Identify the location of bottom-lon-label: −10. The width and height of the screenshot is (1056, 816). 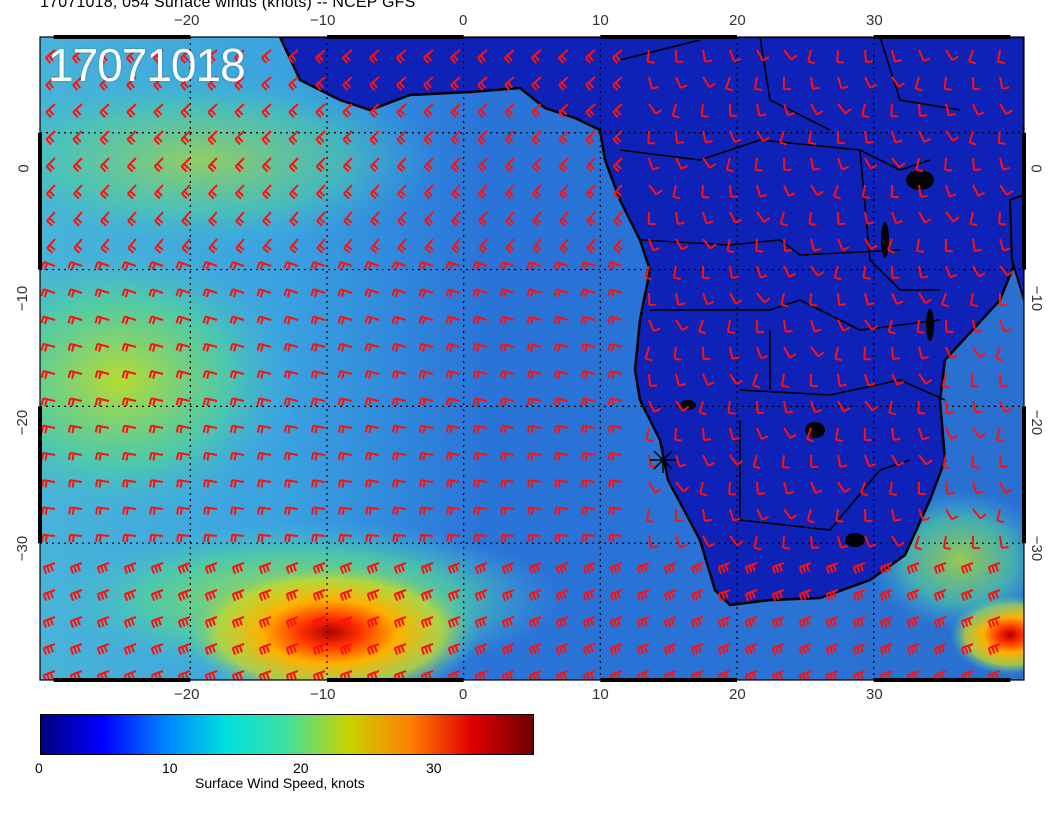
(323, 694).